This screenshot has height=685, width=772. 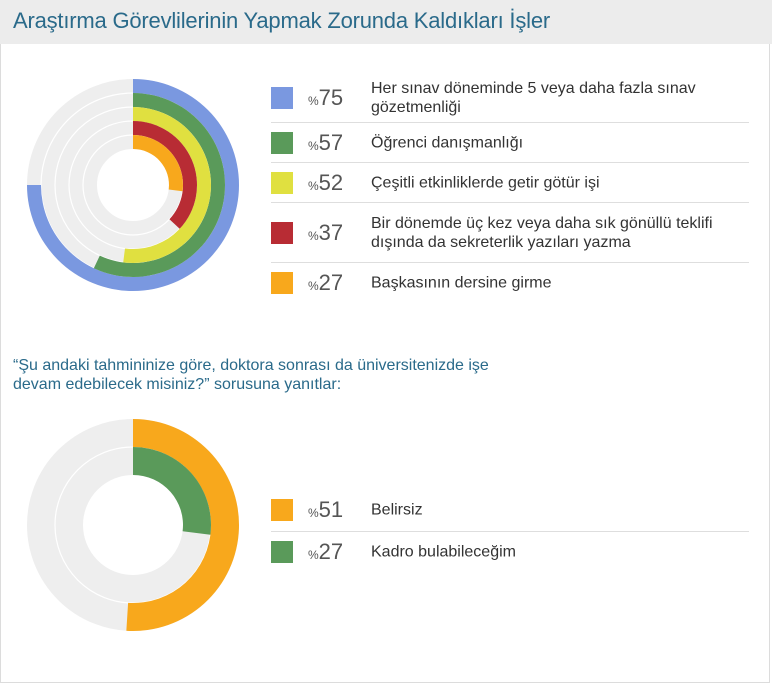 I want to click on legend-item: %57 Öğrenci danışmanlığı, so click(x=510, y=143).